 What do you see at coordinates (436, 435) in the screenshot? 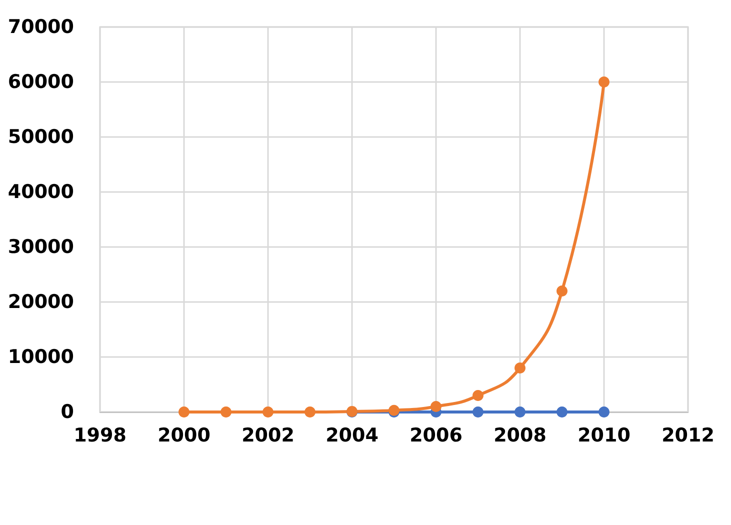
I see `x-tick-label: 2006` at bounding box center [436, 435].